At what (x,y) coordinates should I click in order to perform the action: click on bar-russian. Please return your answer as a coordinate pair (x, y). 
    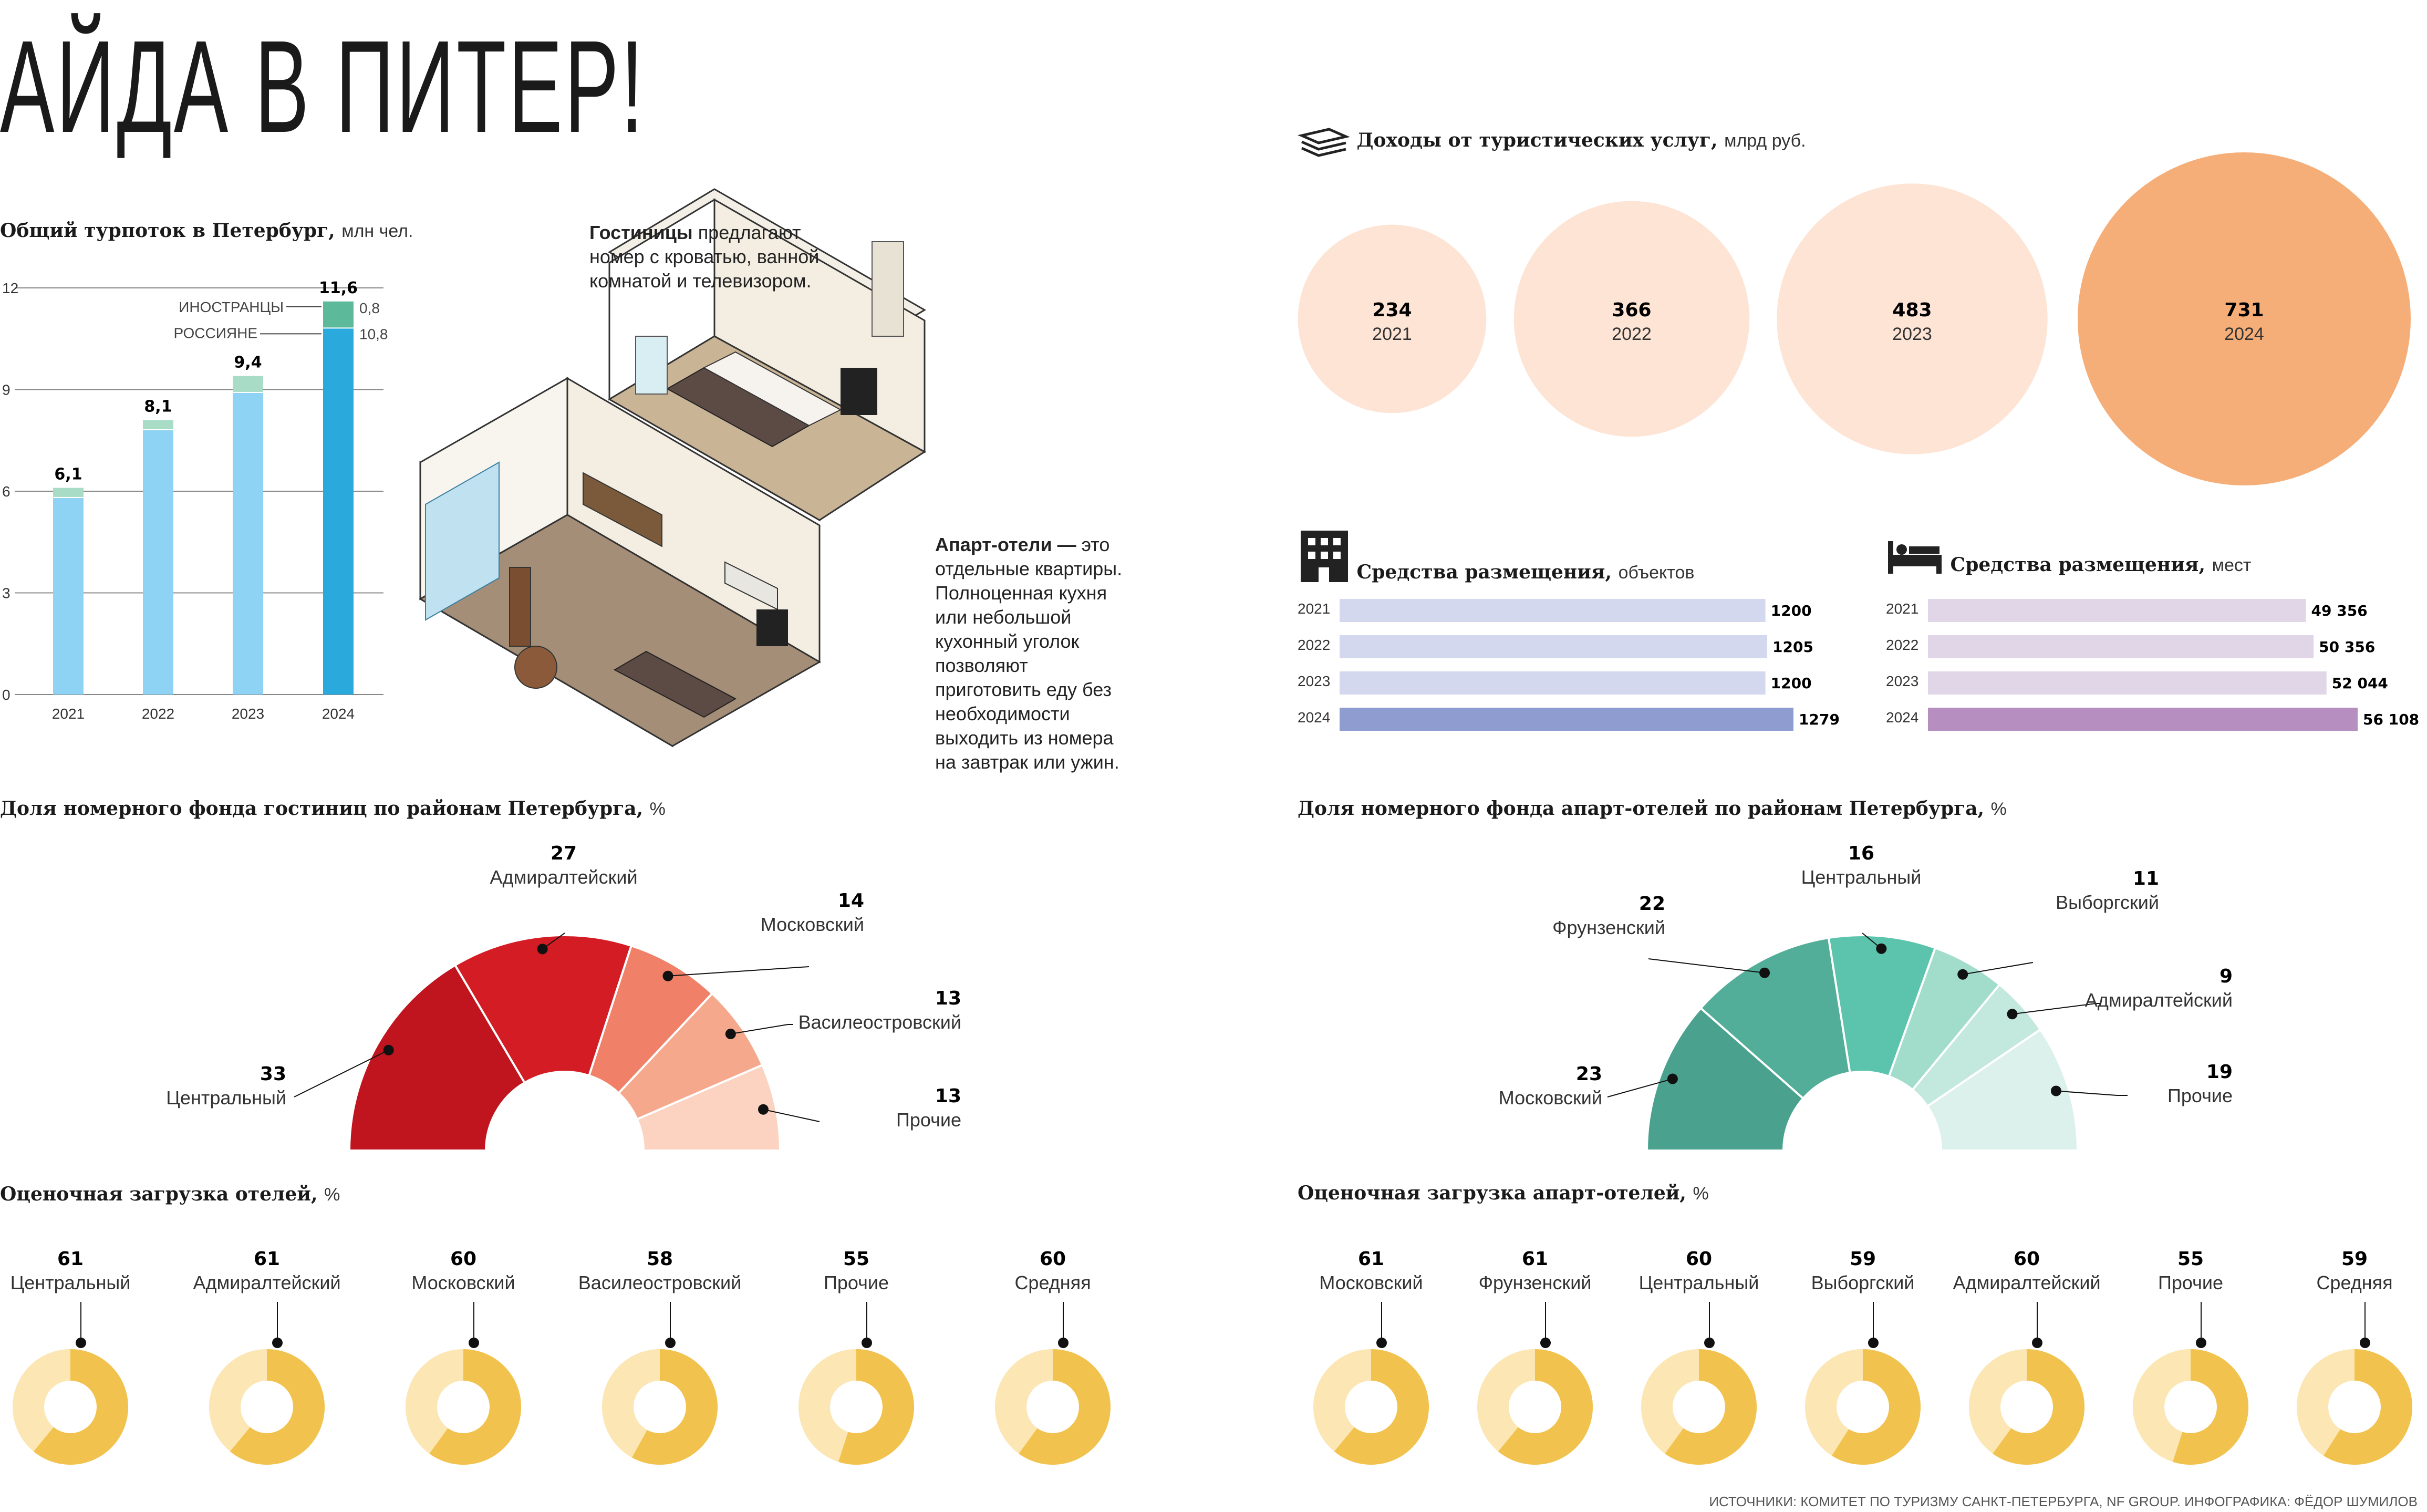
    Looking at the image, I should click on (158, 562).